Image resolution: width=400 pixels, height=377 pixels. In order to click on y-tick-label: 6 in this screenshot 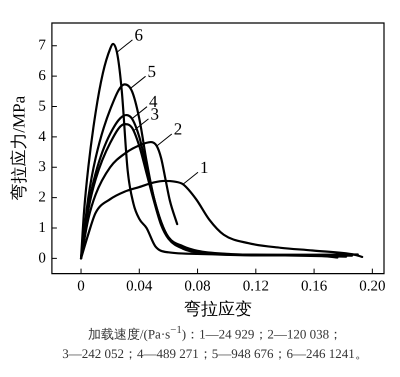, I will do `click(42, 76)`.